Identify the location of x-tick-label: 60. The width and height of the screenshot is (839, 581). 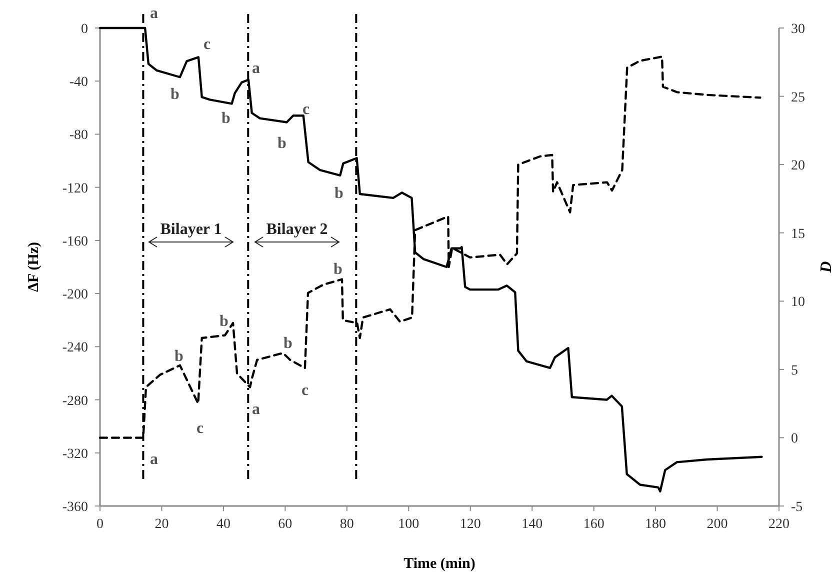
(285, 524).